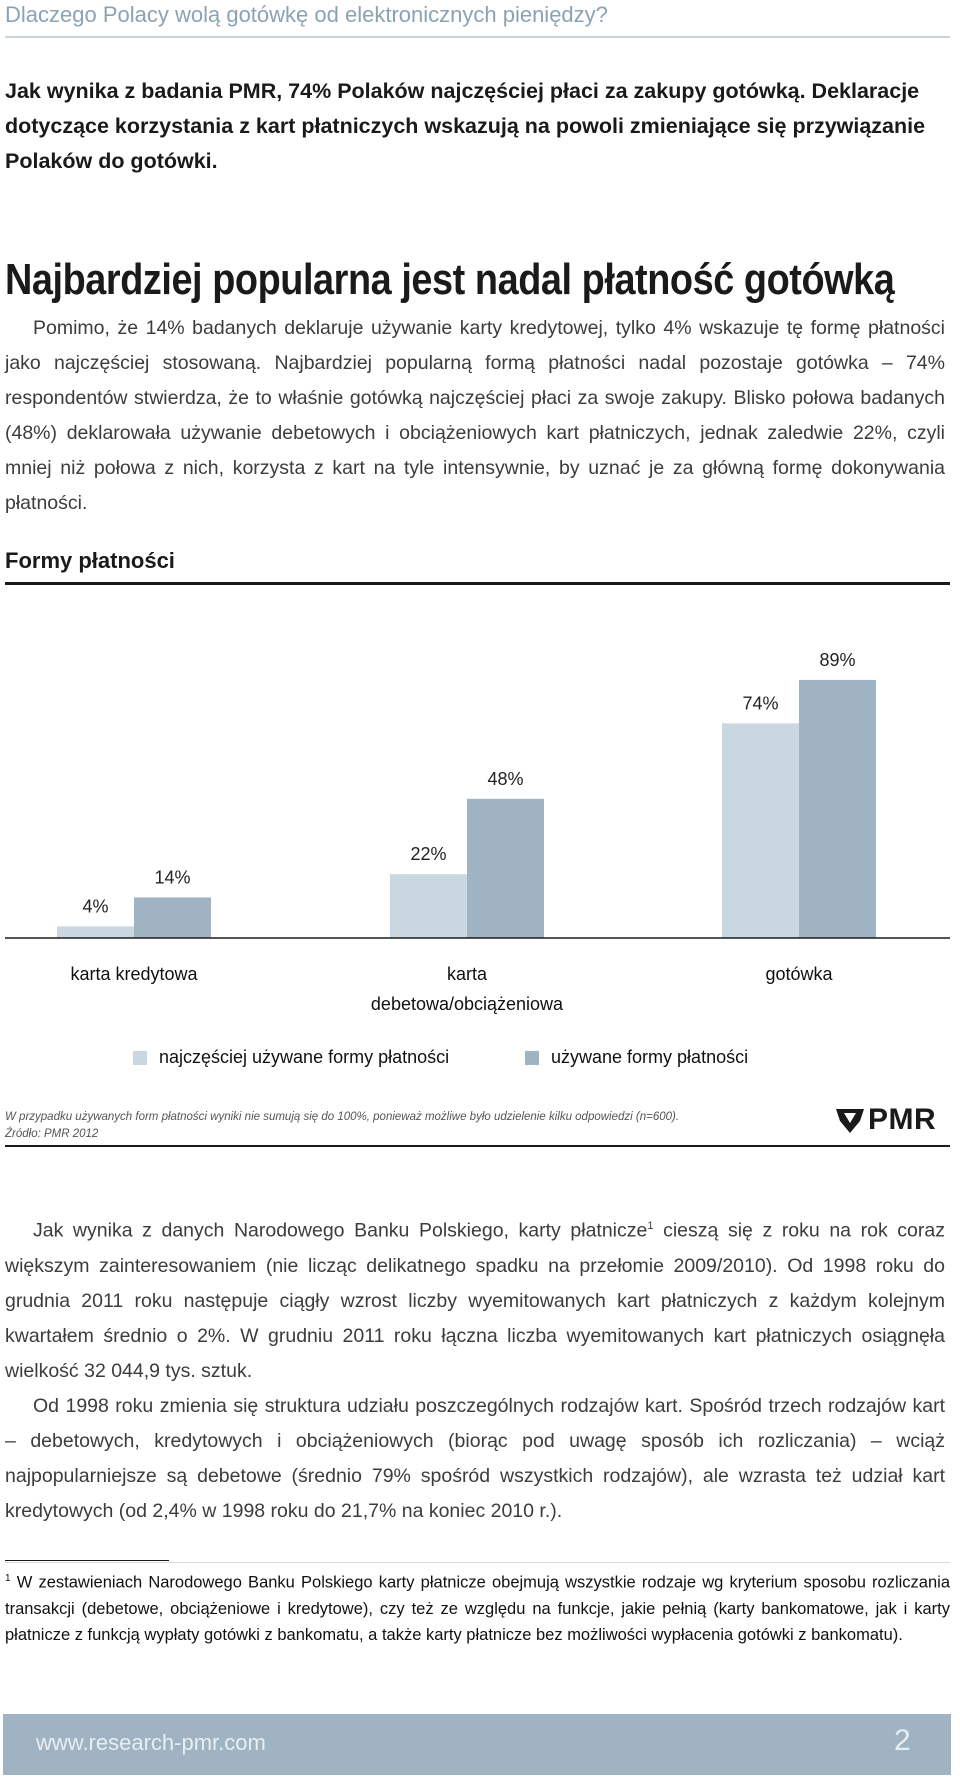  I want to click on footnote-marker: 1, so click(8, 1578).